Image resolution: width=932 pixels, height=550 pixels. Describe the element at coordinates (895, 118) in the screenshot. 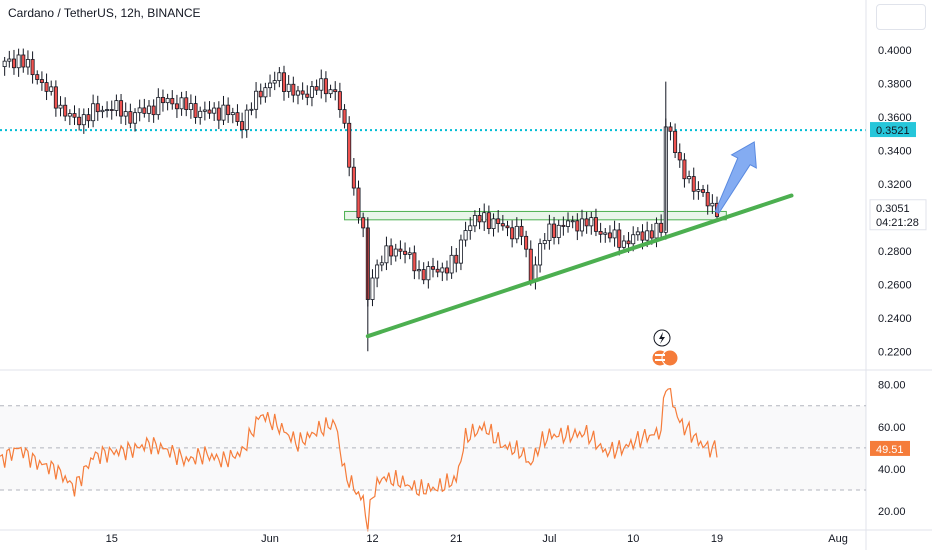

I see `price-axis-tick: 0.3600` at that location.